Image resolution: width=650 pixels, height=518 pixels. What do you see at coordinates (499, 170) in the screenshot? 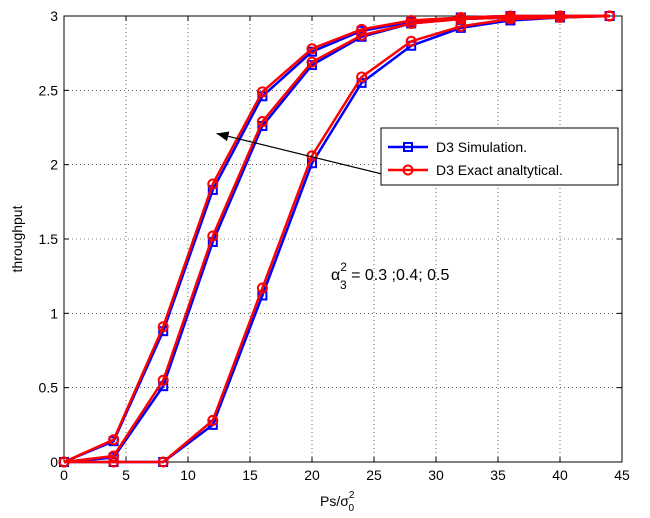
I see `legend-label-analytical: D3 Exact analtytical.` at bounding box center [499, 170].